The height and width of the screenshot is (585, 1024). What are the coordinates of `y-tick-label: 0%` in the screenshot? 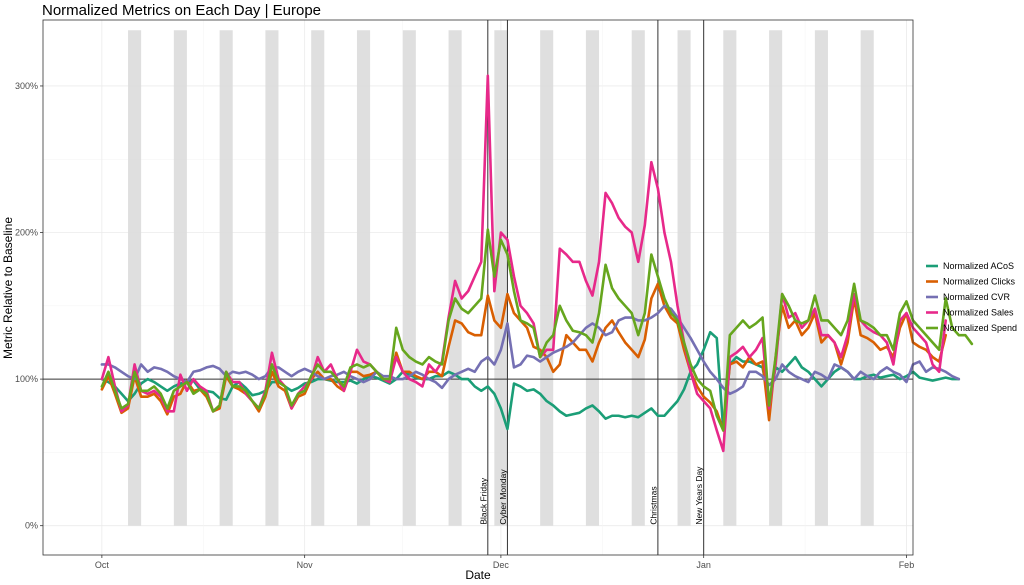 It's located at (31, 526).